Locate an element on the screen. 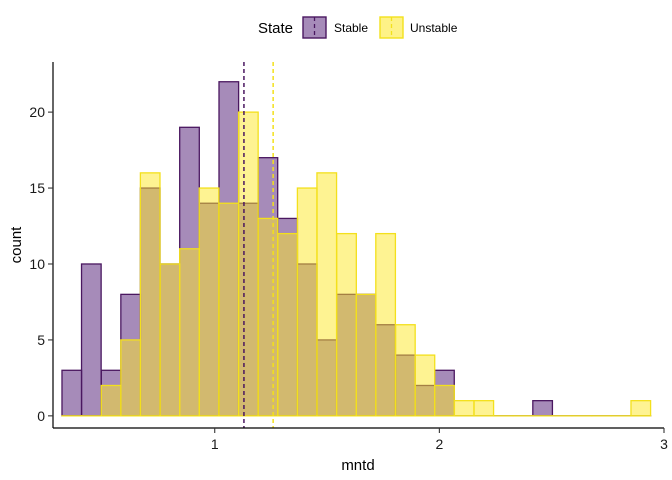  legend-label-unstable: Unstable is located at coordinates (434, 28).